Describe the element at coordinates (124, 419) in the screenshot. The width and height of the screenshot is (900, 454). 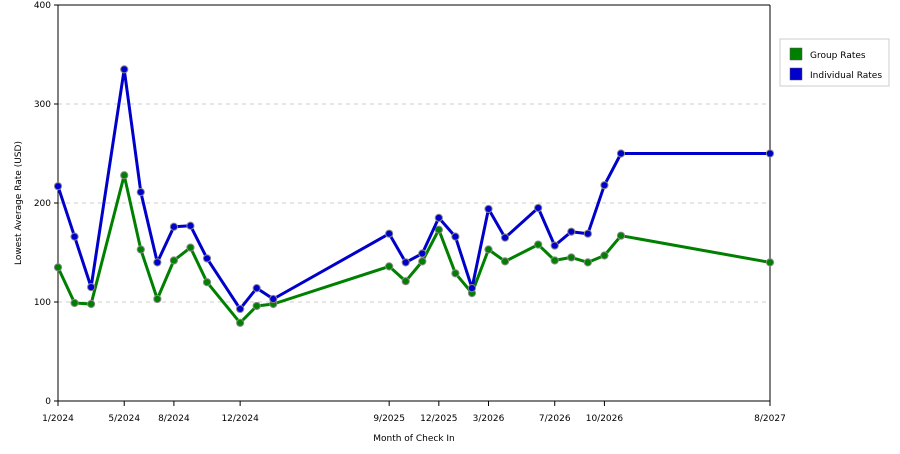
I see `x-tick-label: 5/2024` at that location.